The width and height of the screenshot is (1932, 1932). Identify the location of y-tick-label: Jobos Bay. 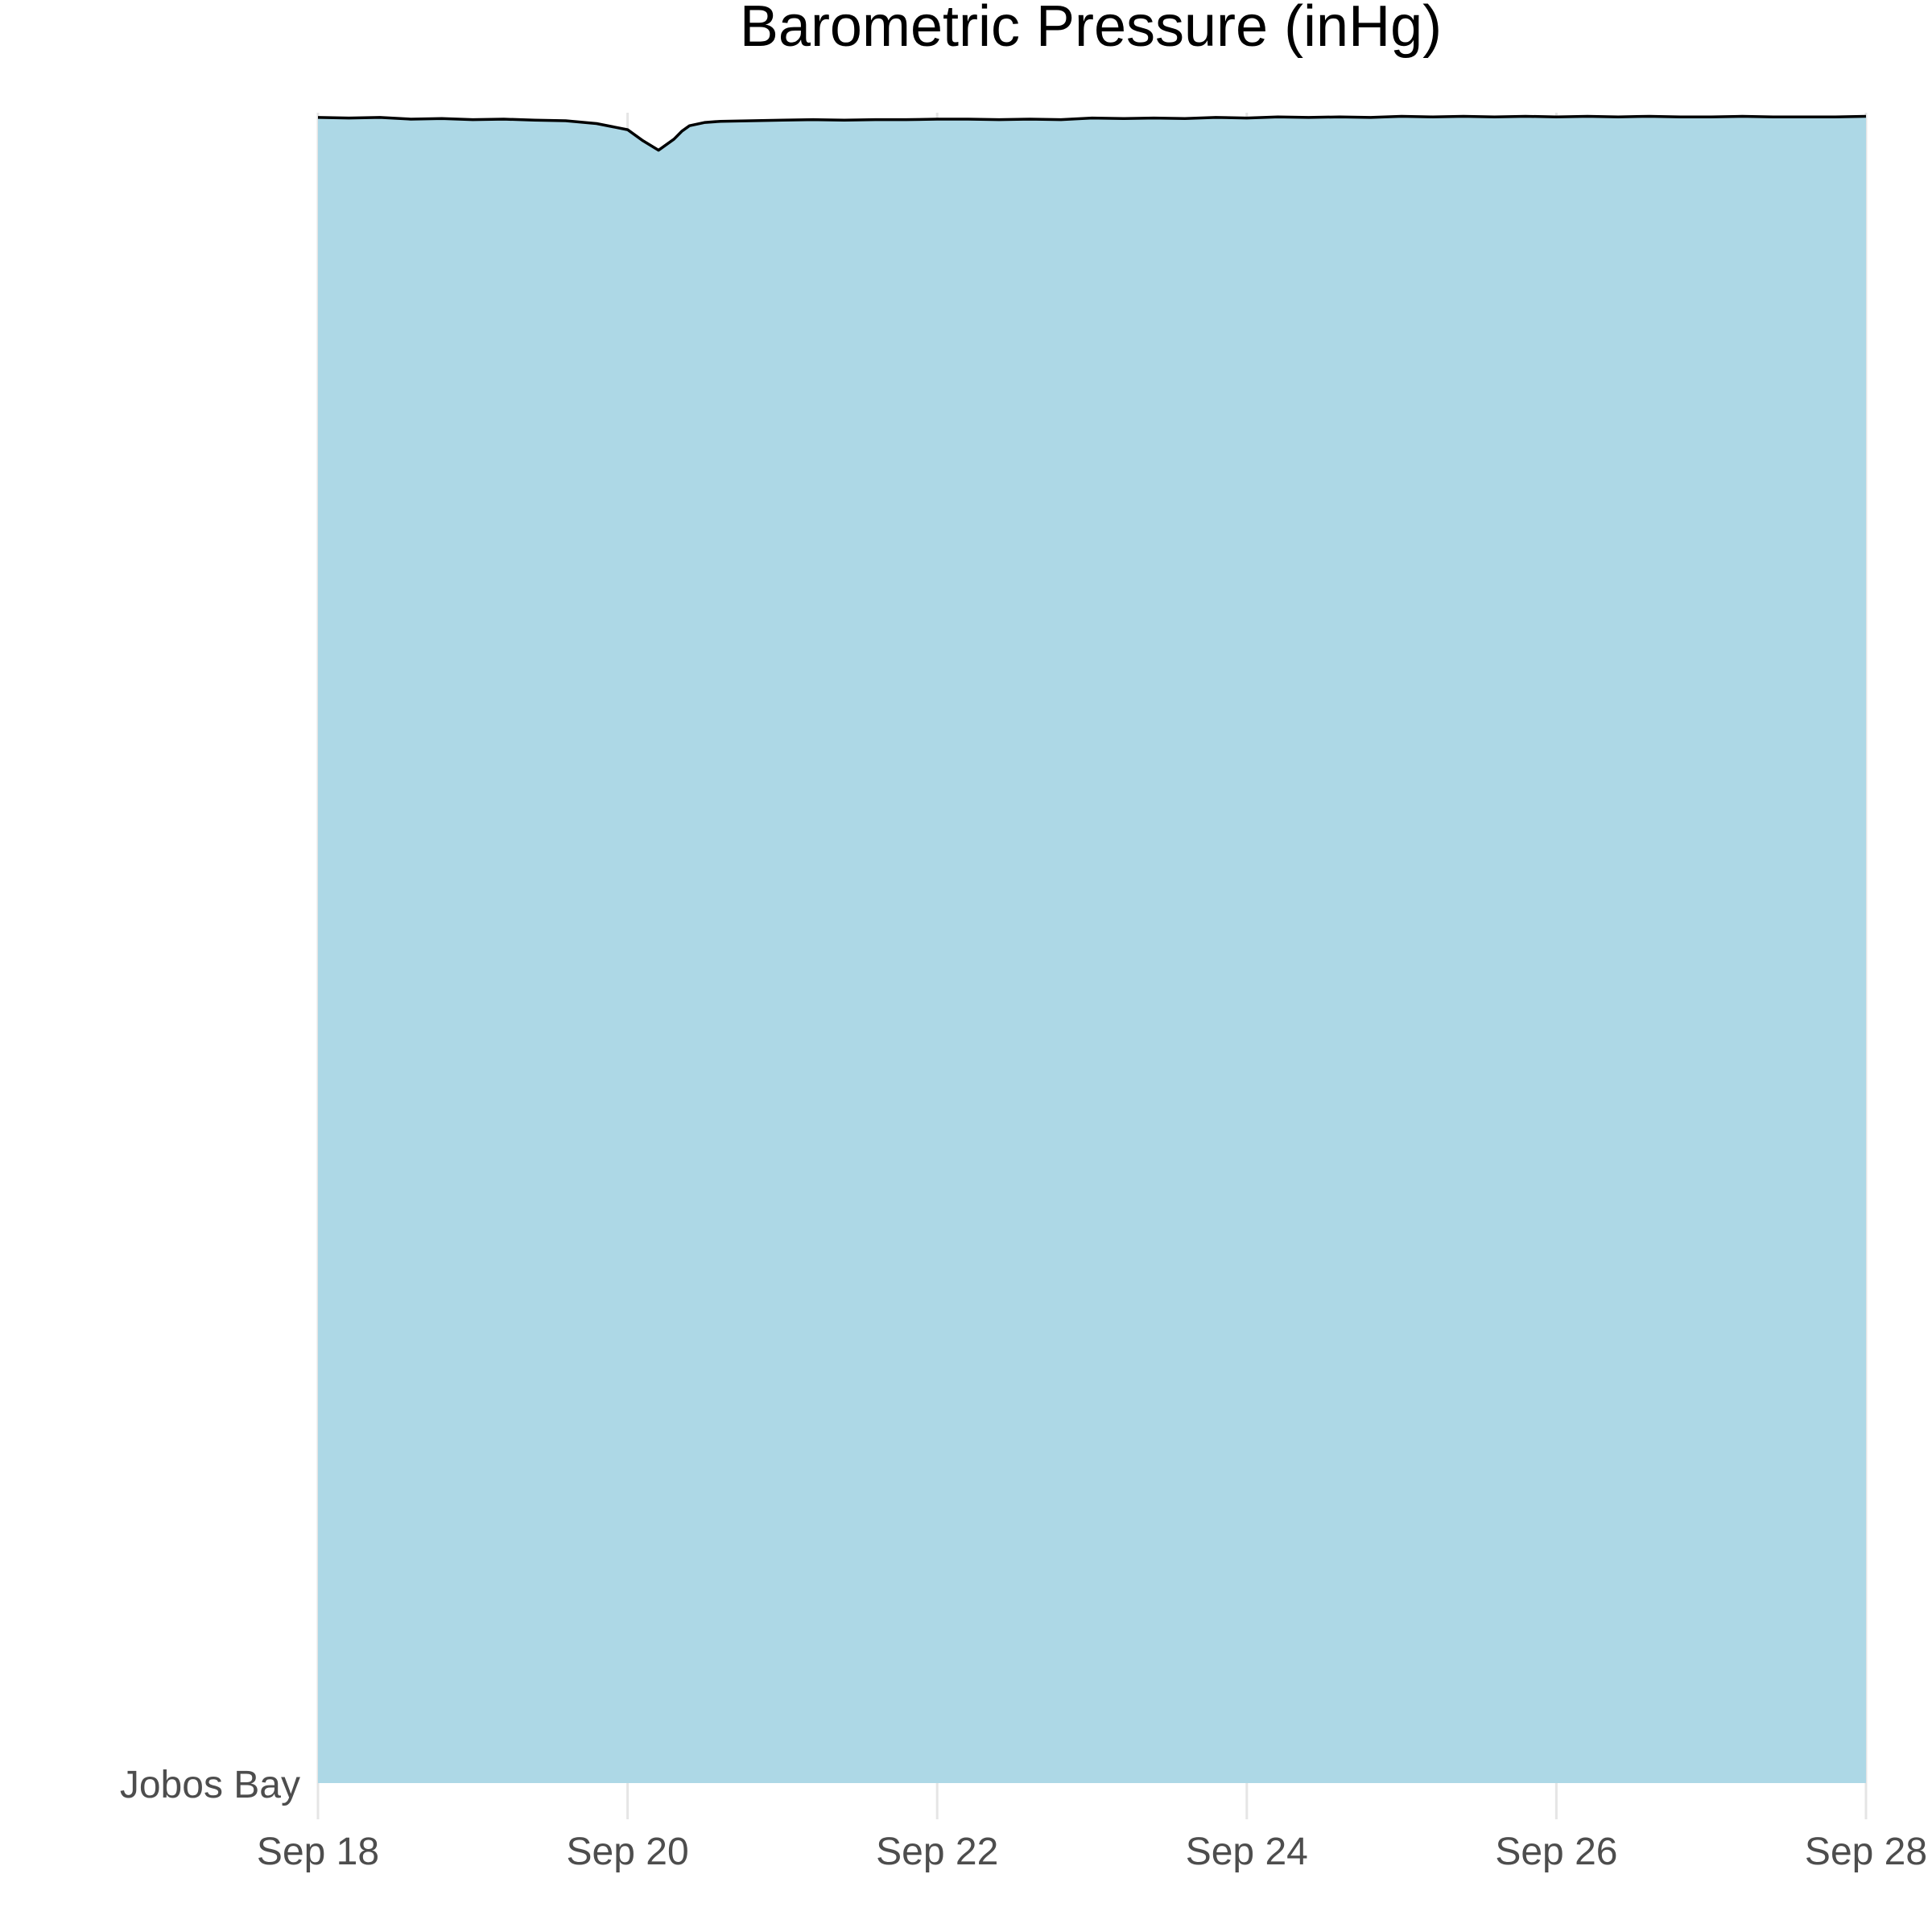
(210, 1785).